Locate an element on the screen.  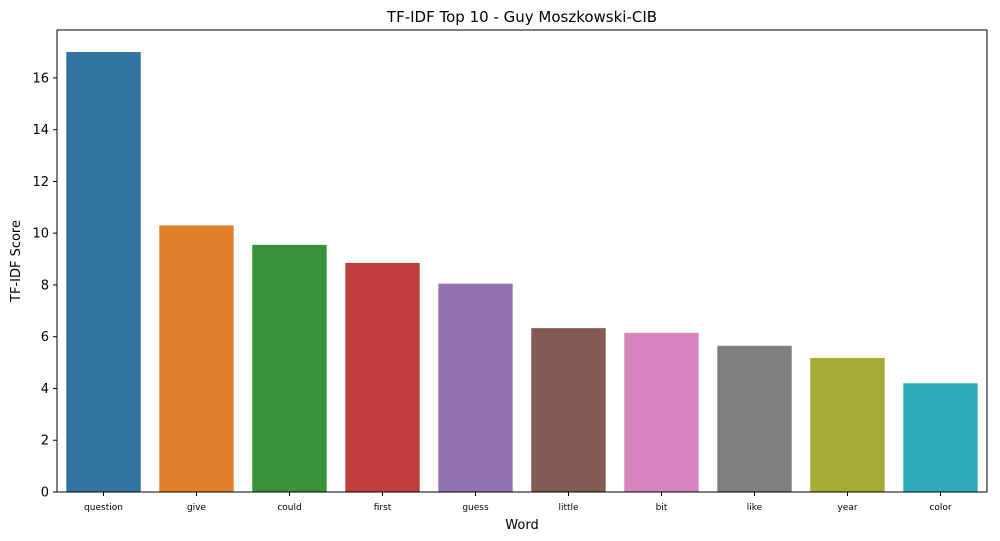
x-tick-label: bit is located at coordinates (662, 508).